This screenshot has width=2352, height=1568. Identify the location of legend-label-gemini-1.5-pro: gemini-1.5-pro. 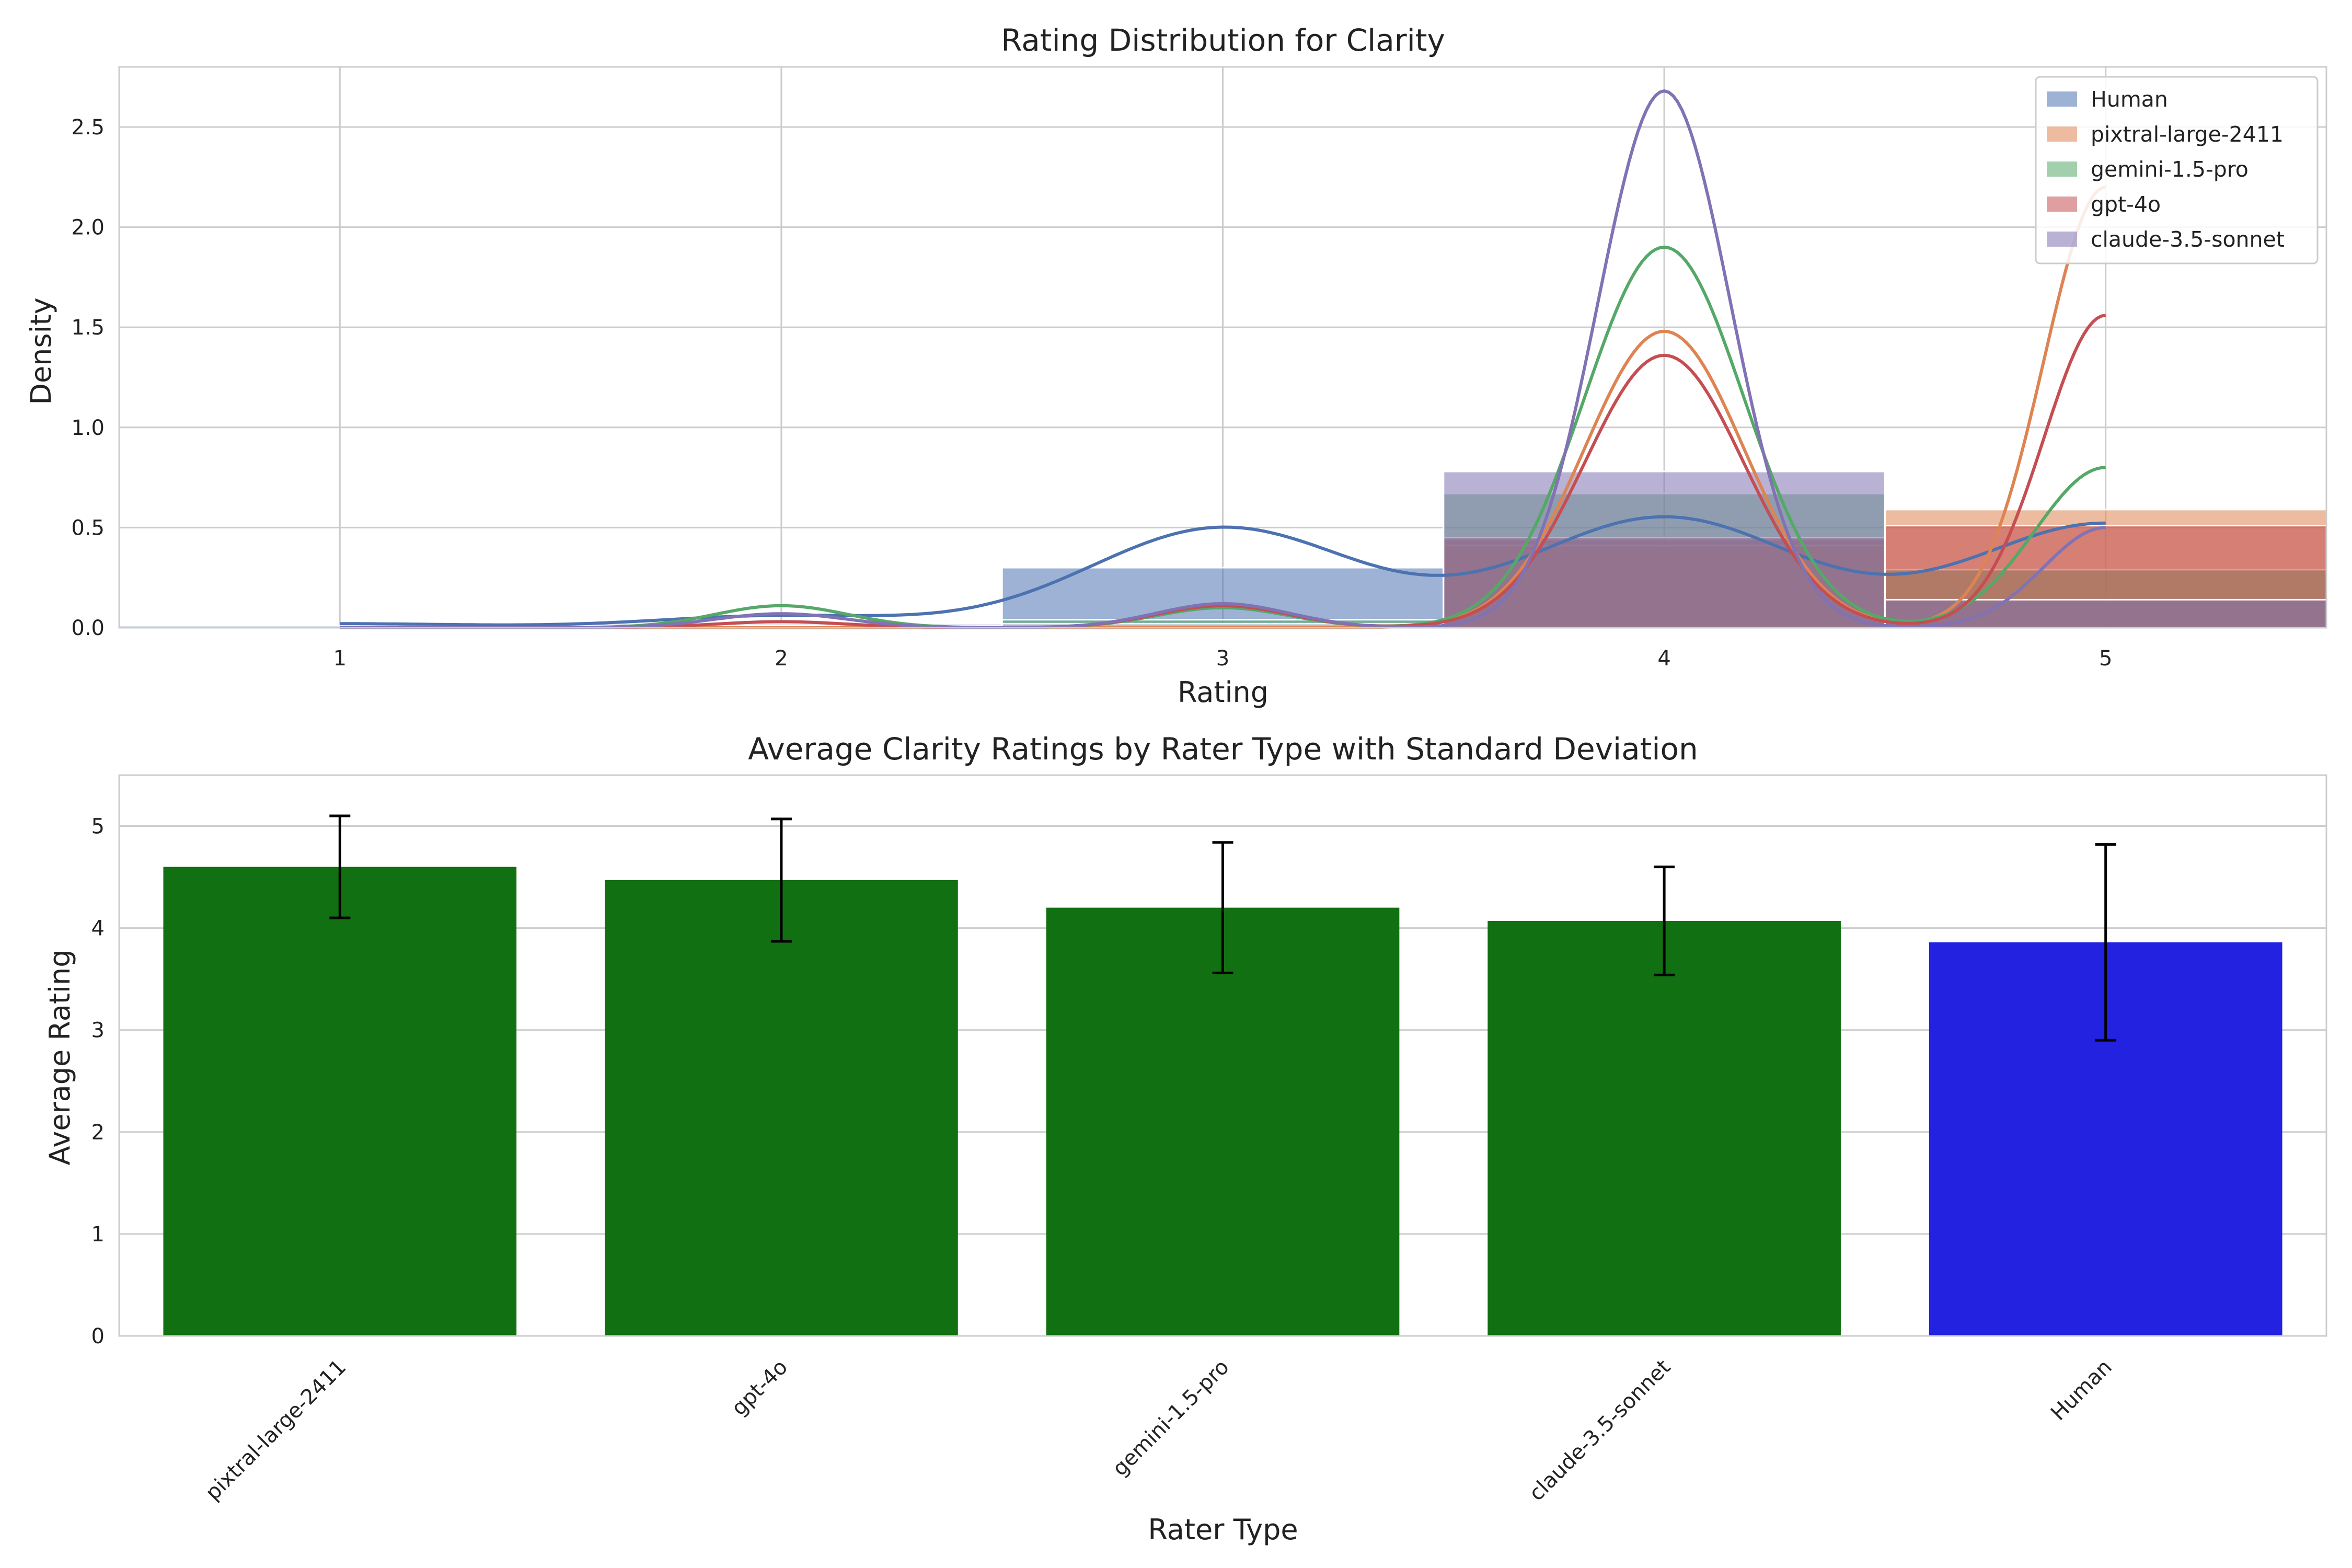
(2170, 169).